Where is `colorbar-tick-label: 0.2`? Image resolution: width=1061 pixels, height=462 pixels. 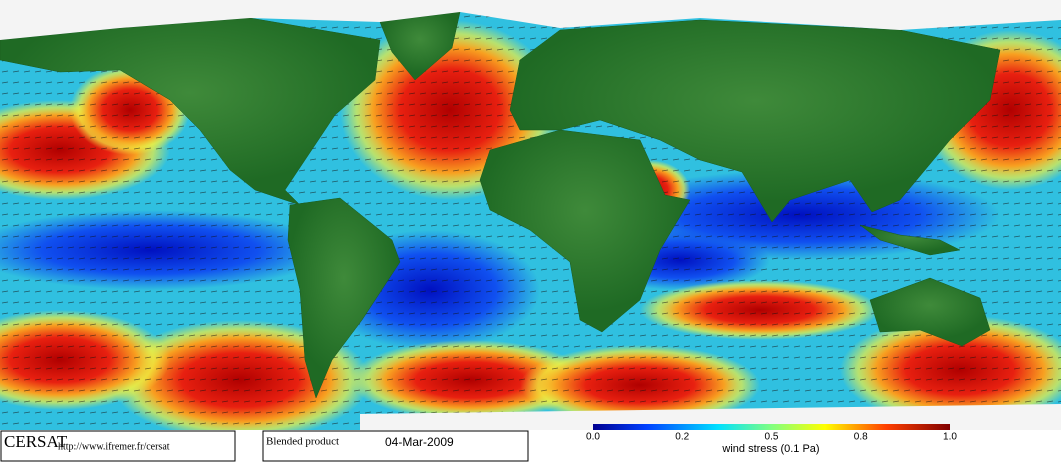 colorbar-tick-label: 0.2 is located at coordinates (682, 437).